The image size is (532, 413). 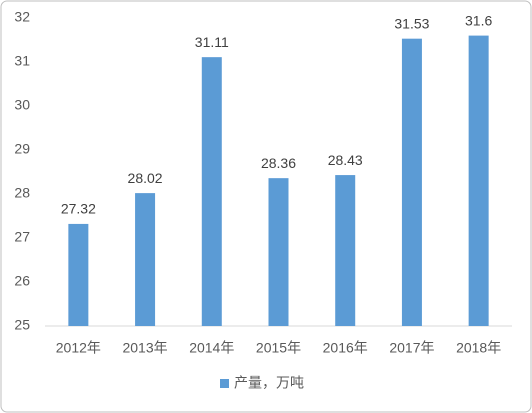 What do you see at coordinates (22, 237) in the screenshot?
I see `y-tick-label: 27` at bounding box center [22, 237].